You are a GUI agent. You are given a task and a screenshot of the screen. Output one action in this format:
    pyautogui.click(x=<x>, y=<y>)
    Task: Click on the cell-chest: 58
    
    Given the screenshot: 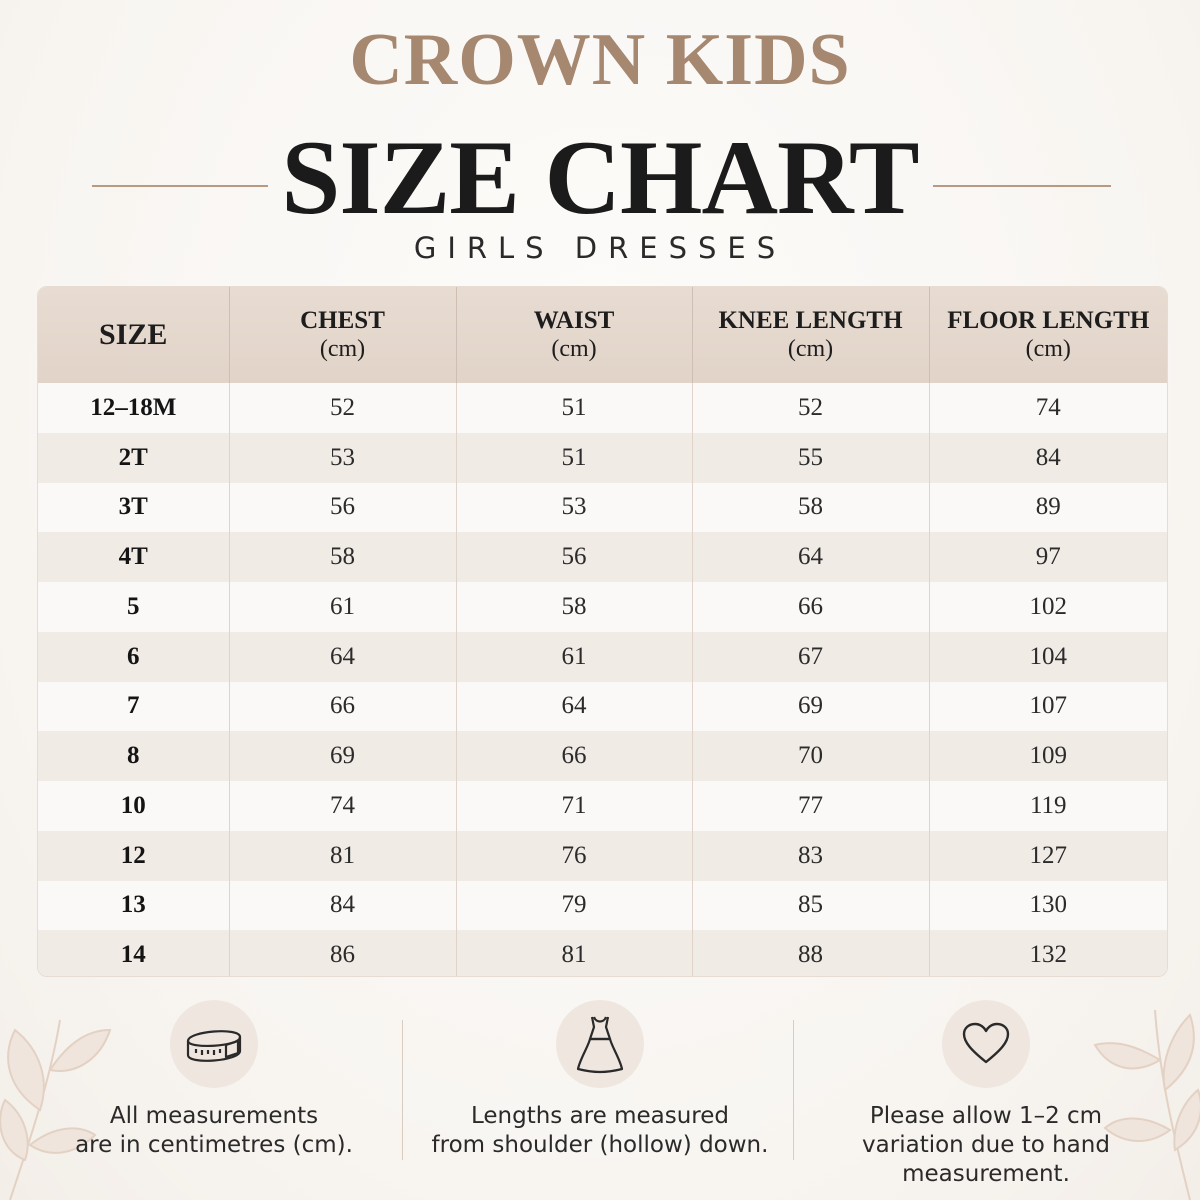 What is the action you would take?
    pyautogui.click(x=342, y=557)
    